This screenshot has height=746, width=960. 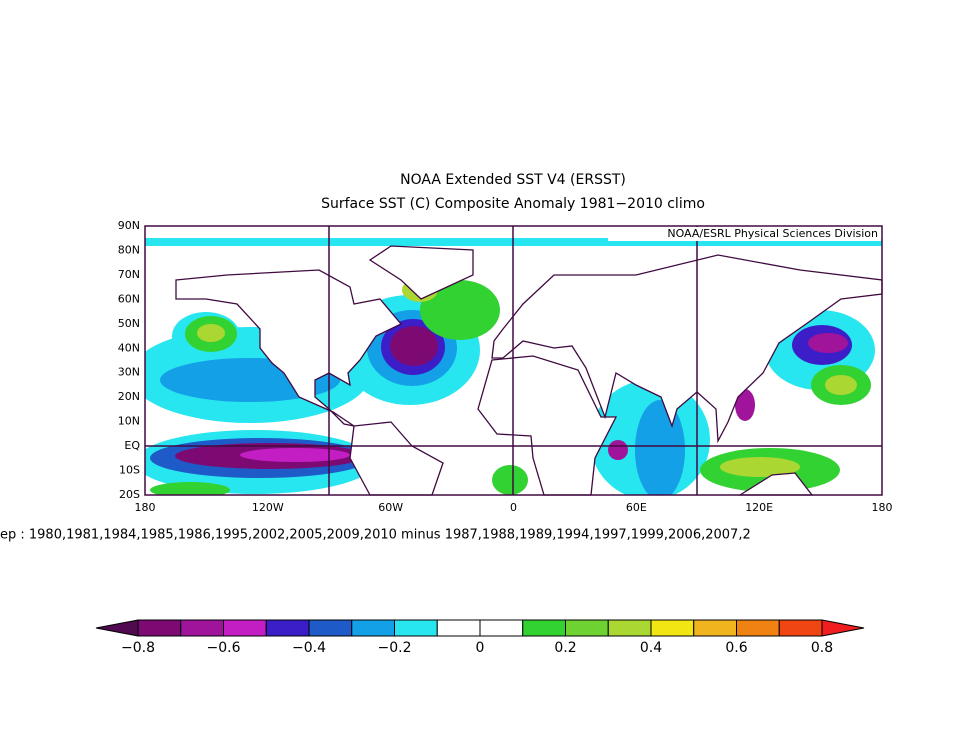 What do you see at coordinates (129, 323) in the screenshot?
I see `lat-label: 50N` at bounding box center [129, 323].